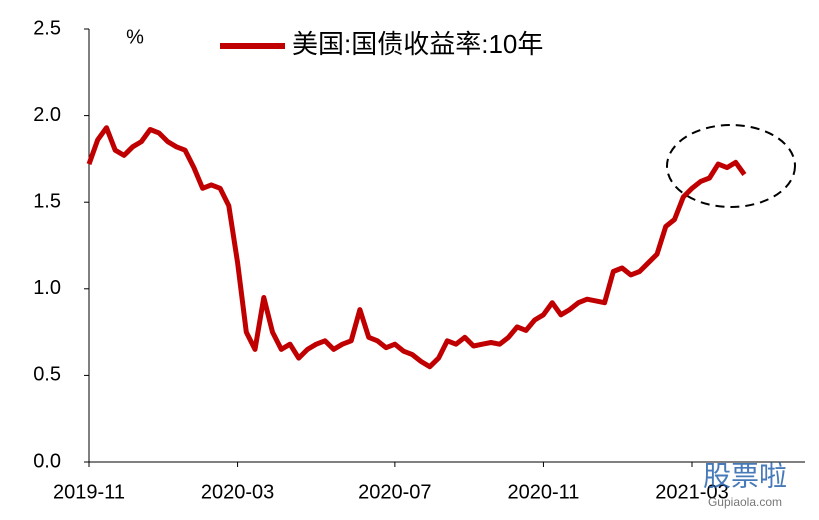 Image resolution: width=819 pixels, height=520 pixels. Describe the element at coordinates (731, 166) in the screenshot. I see `highlight-ellipse` at that location.